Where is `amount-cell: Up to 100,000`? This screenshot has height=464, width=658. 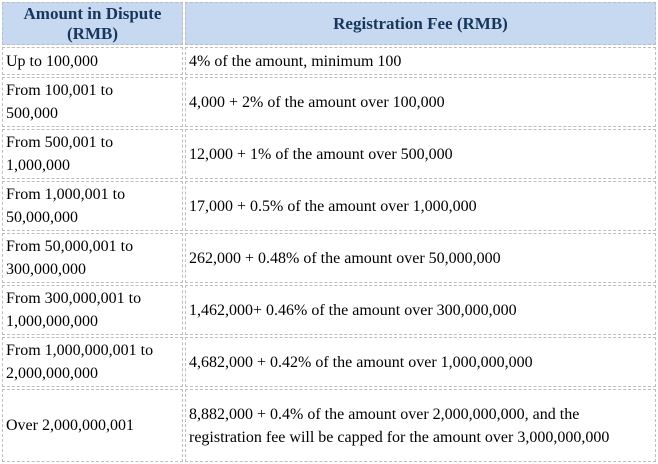 amount-cell: Up to 100,000 is located at coordinates (92, 61).